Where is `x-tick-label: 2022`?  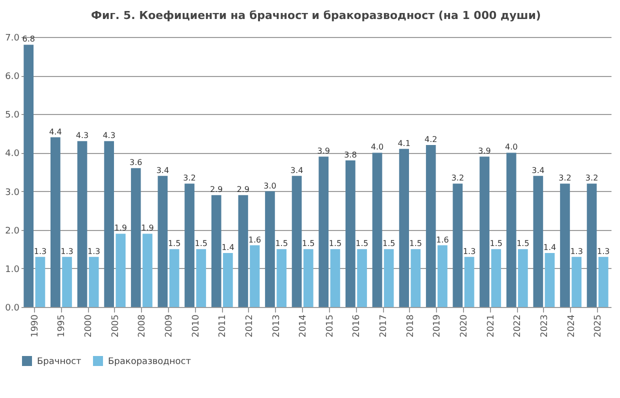 x-tick-label: 2022 is located at coordinates (518, 326).